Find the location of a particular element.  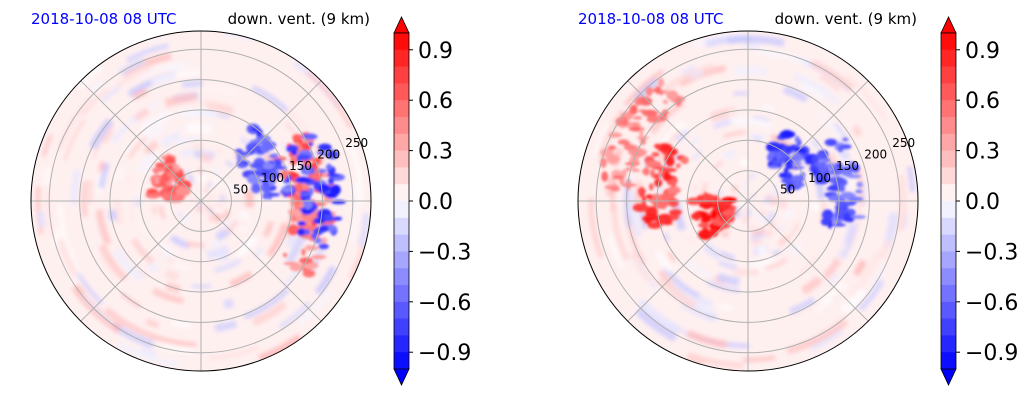

colorbar-tick-label: −0.6 is located at coordinates (991, 303).